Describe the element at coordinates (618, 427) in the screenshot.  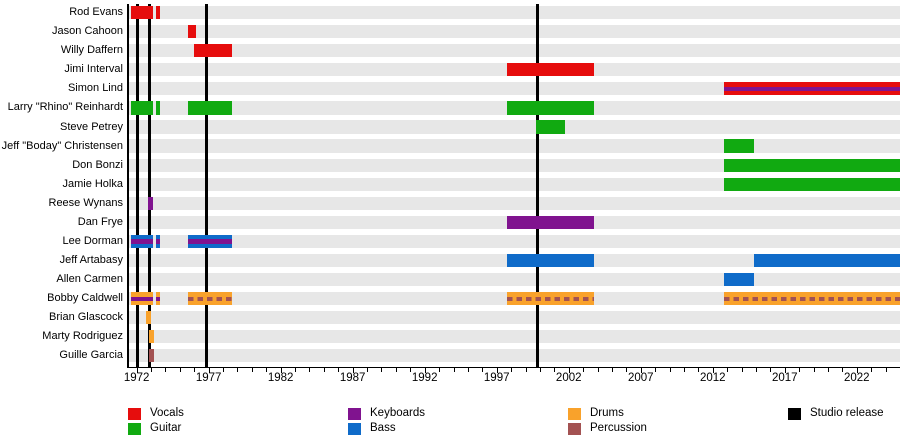
I see `legend-label: Percussion` at that location.